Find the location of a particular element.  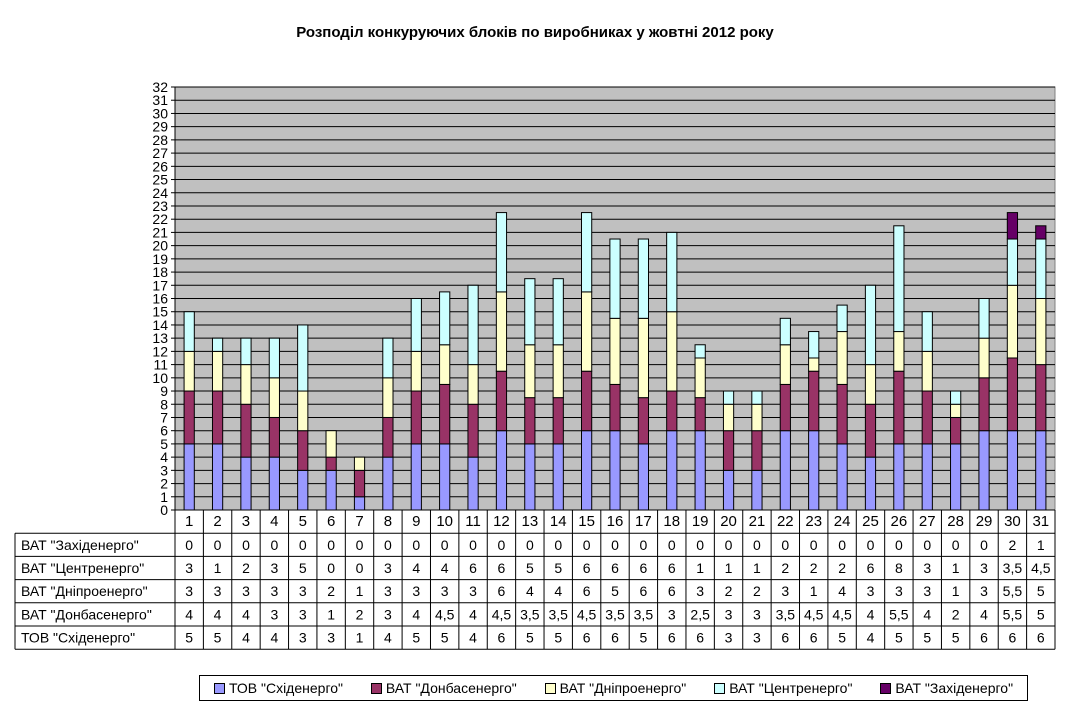

table-cell: 2,5 is located at coordinates (700, 614).